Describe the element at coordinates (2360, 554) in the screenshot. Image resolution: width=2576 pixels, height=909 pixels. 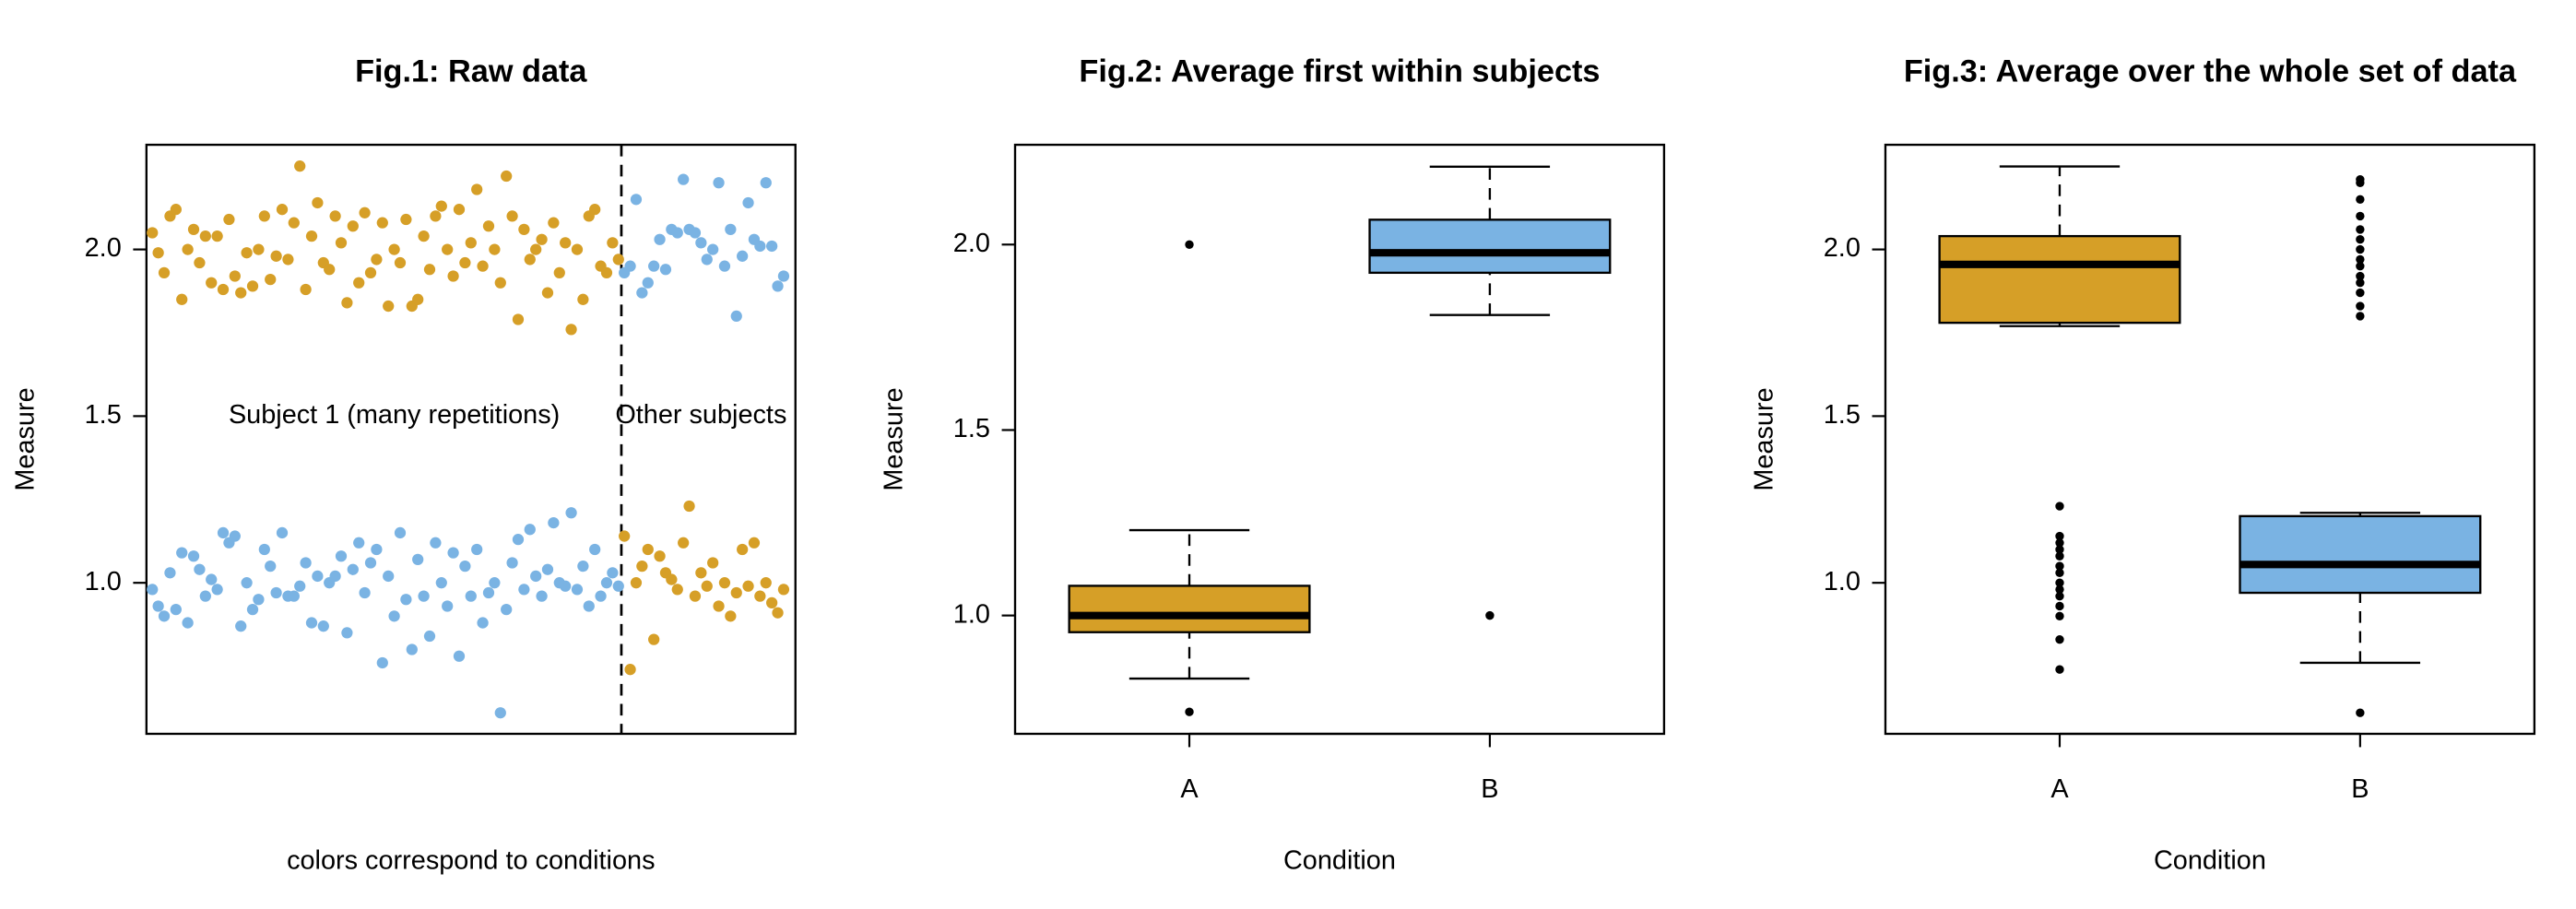
I see `box` at that location.